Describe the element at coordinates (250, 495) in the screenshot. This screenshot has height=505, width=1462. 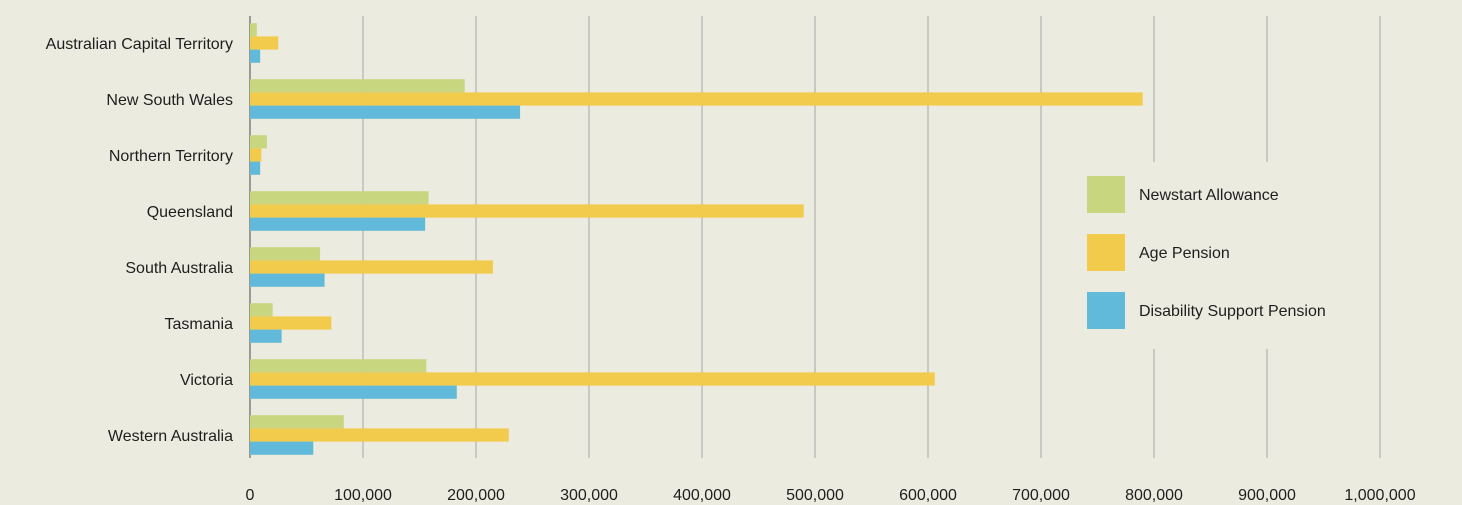
I see `x-tick-label: 0` at that location.